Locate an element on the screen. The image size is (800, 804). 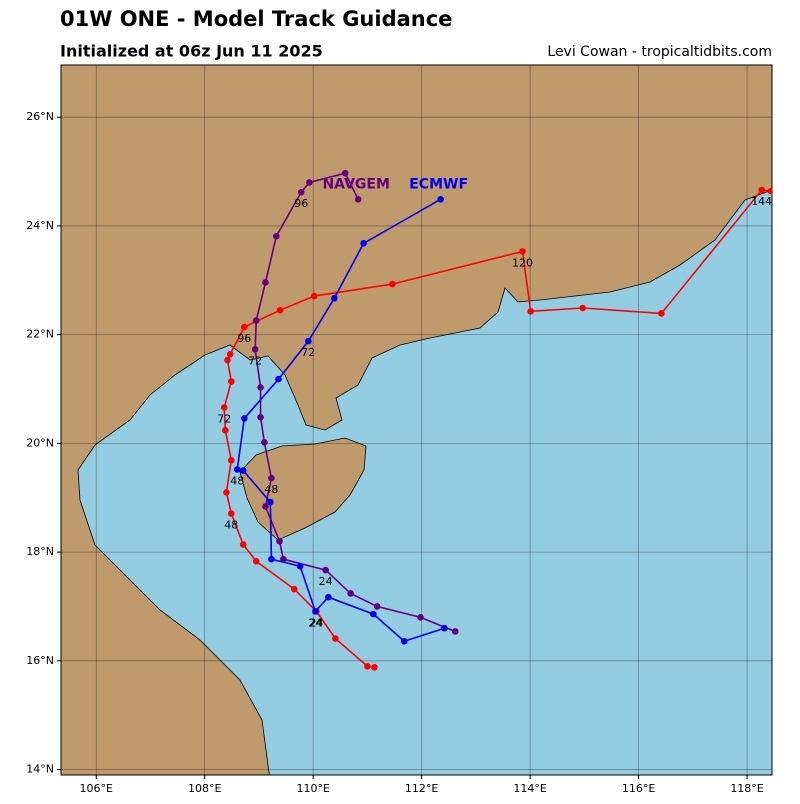
y-tick-label: 22°N is located at coordinates (40, 334).